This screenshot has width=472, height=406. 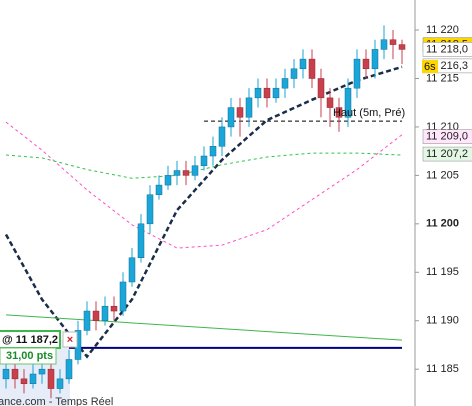 I want to click on price-tag: 11 207,2, so click(x=447, y=154).